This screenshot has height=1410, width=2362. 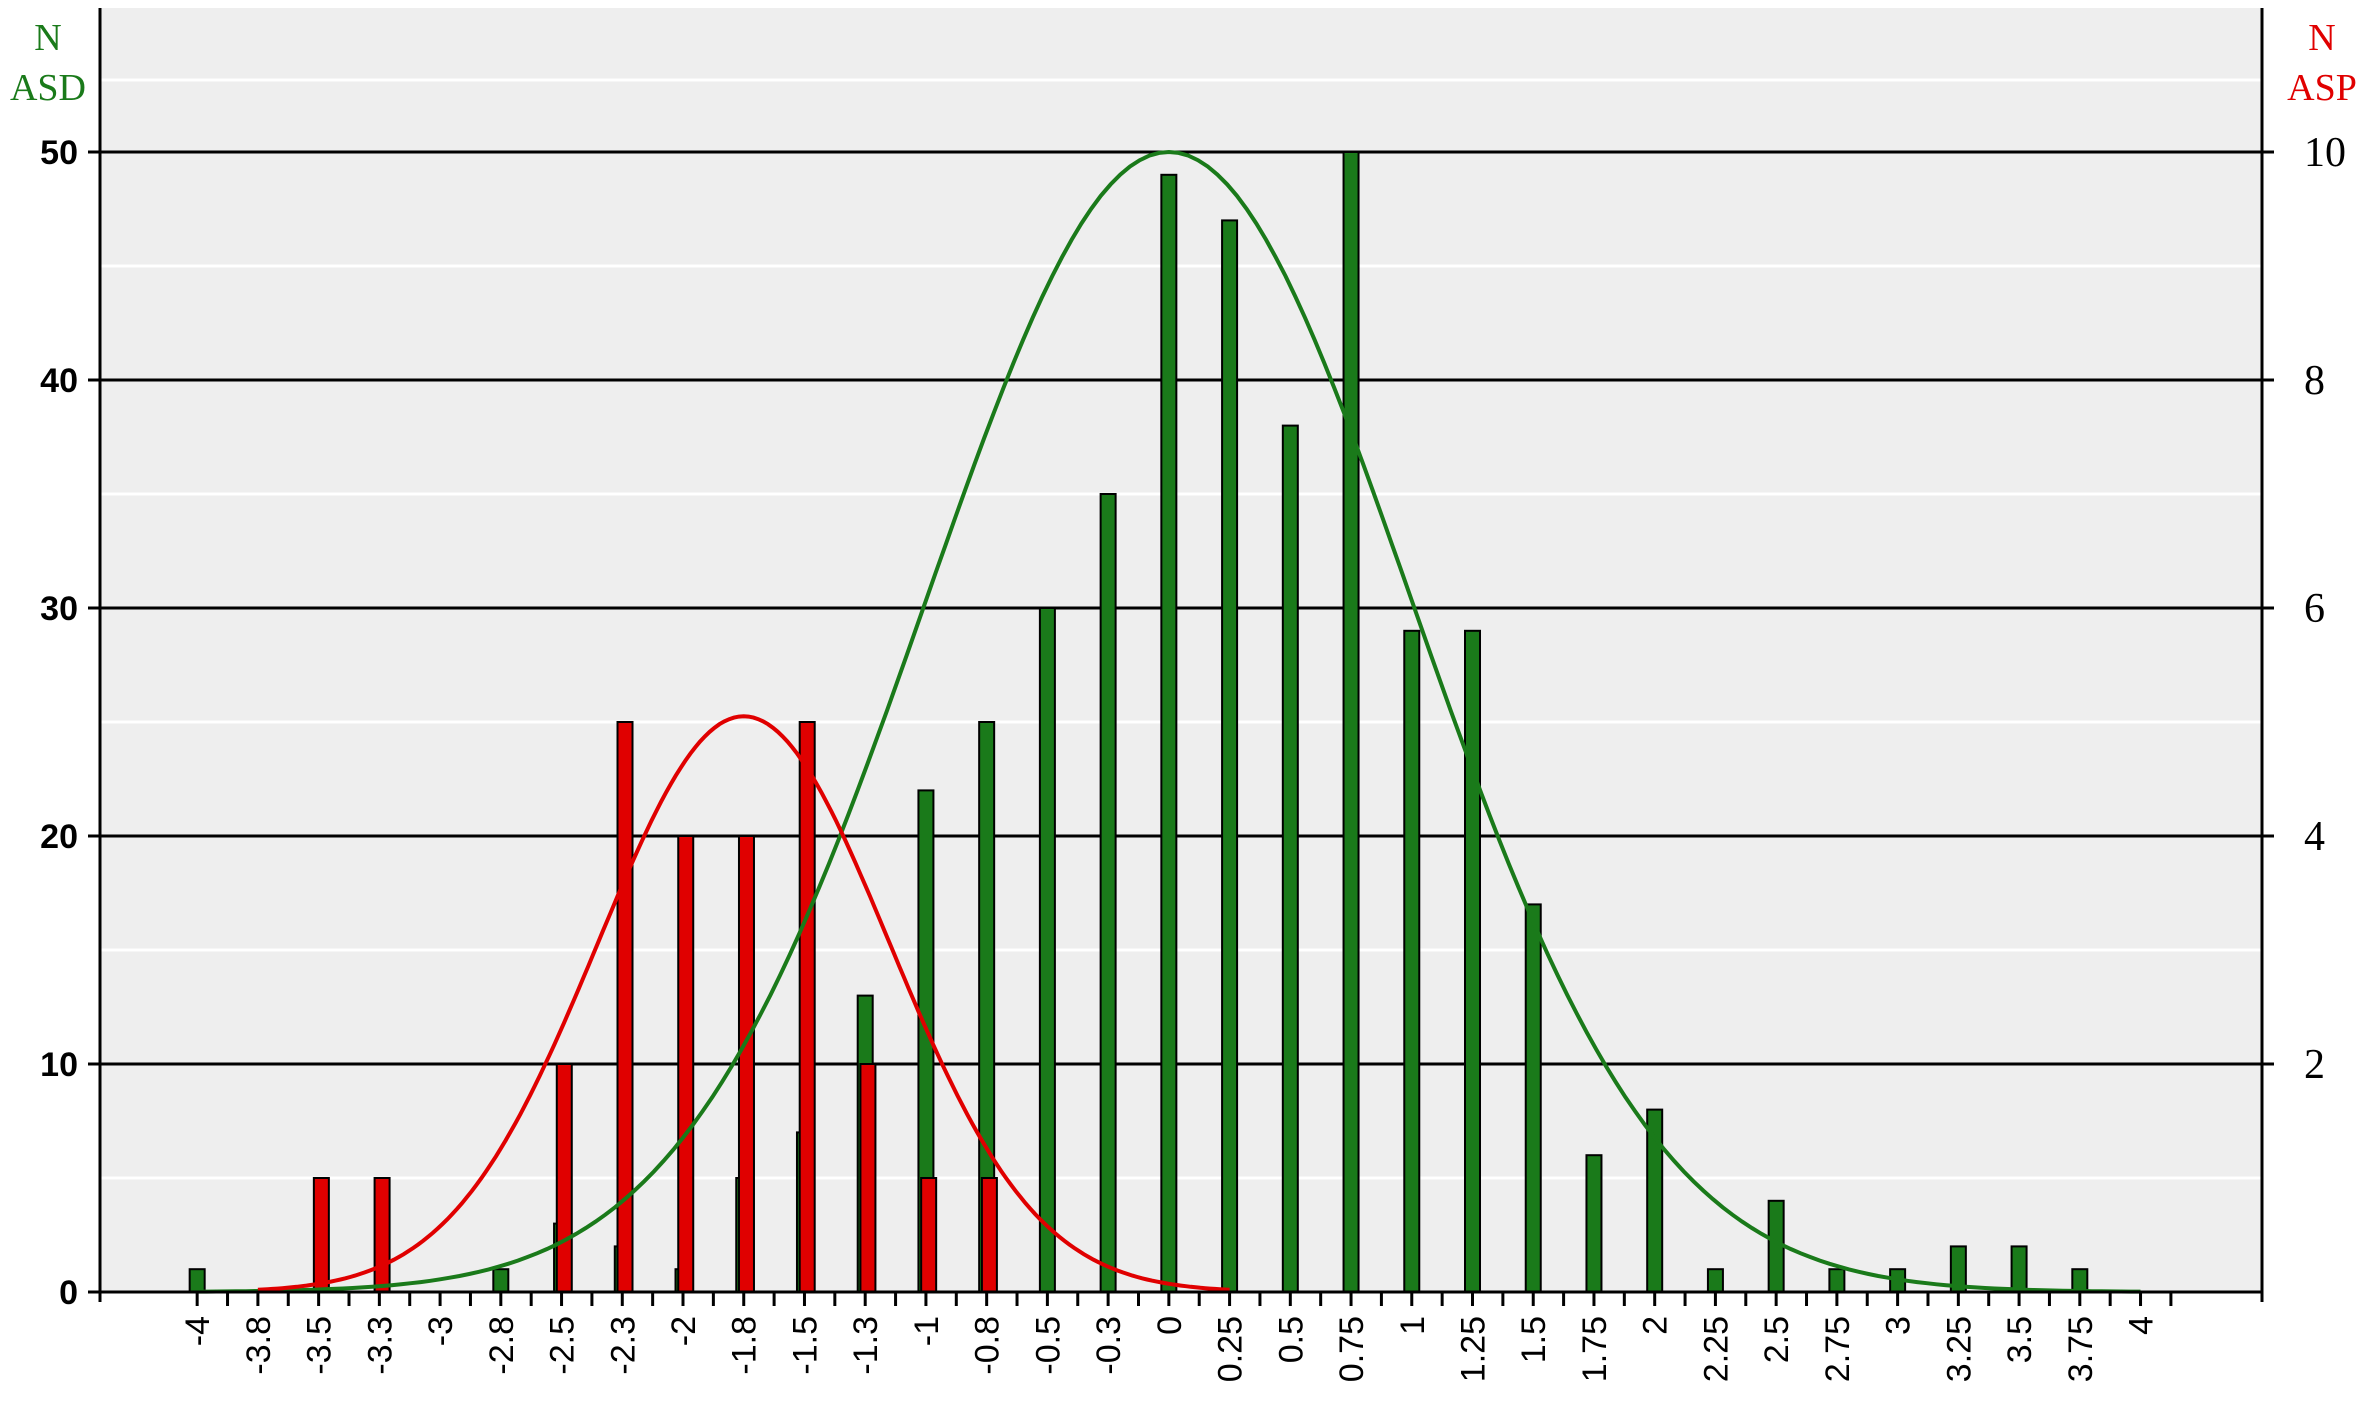 What do you see at coordinates (1170, 1325) in the screenshot?
I see `x-tick-label: 0` at bounding box center [1170, 1325].